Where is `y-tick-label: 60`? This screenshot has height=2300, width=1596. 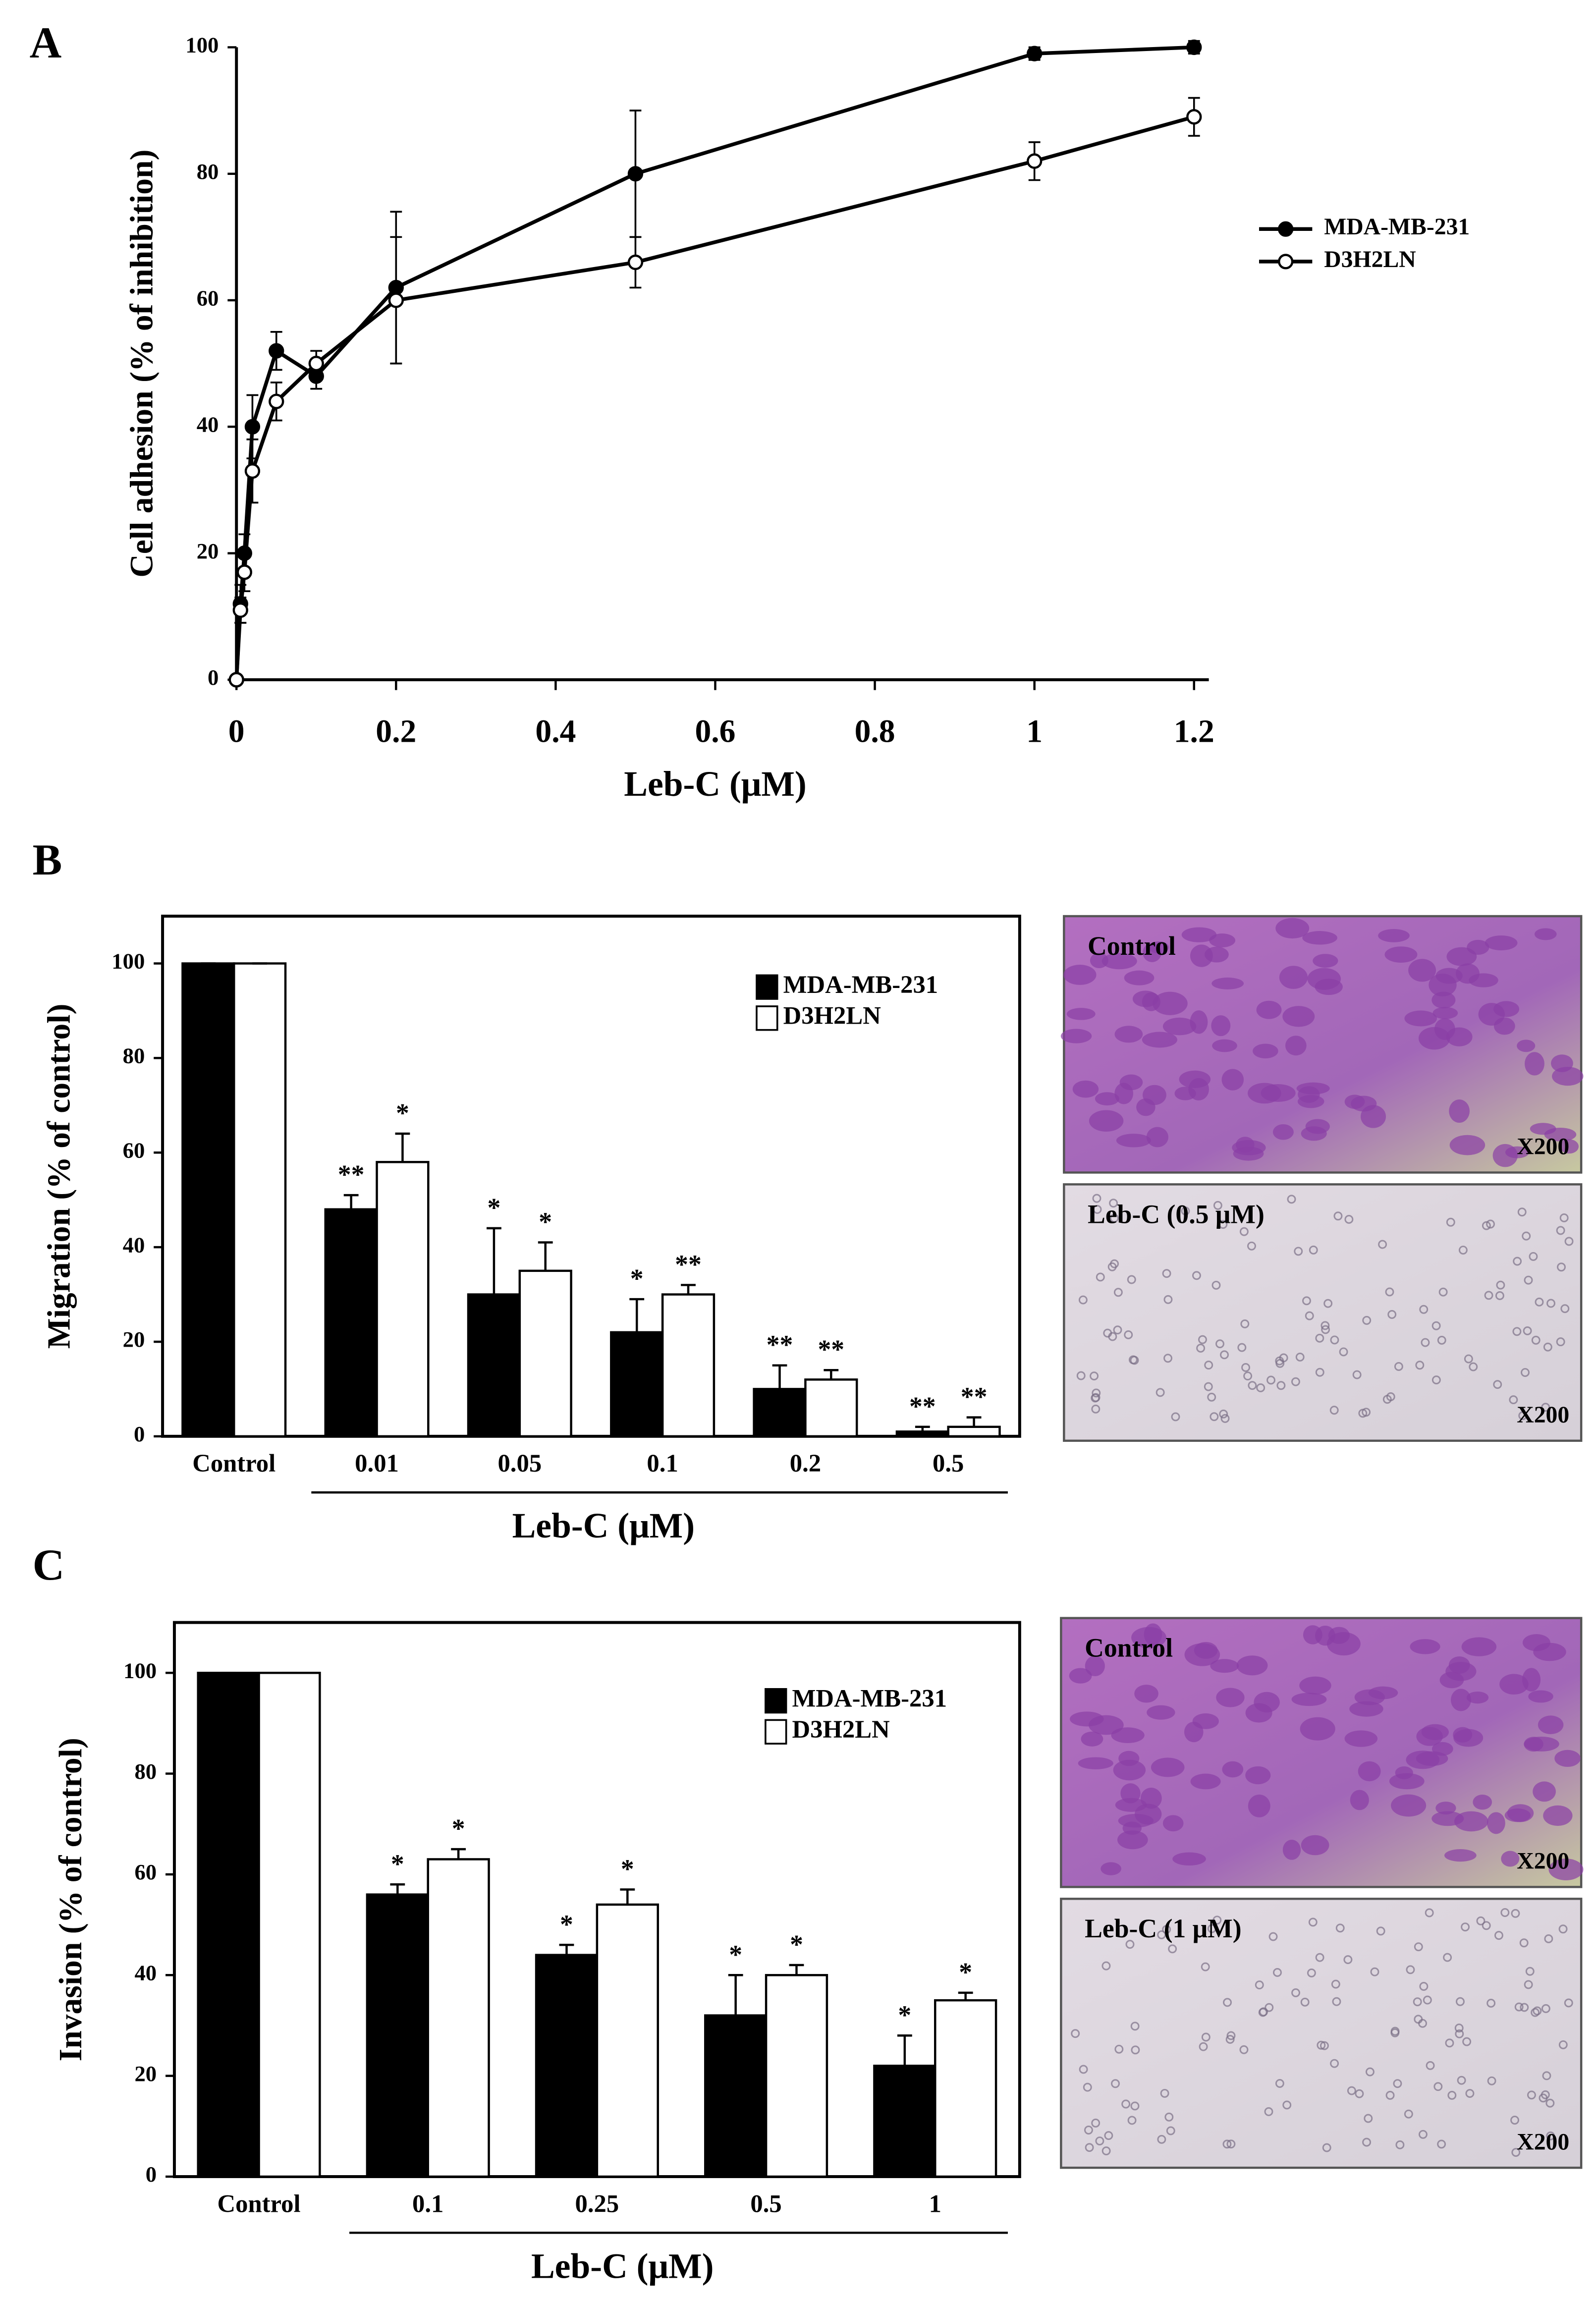
y-tick-label: 60 is located at coordinates (134, 1150).